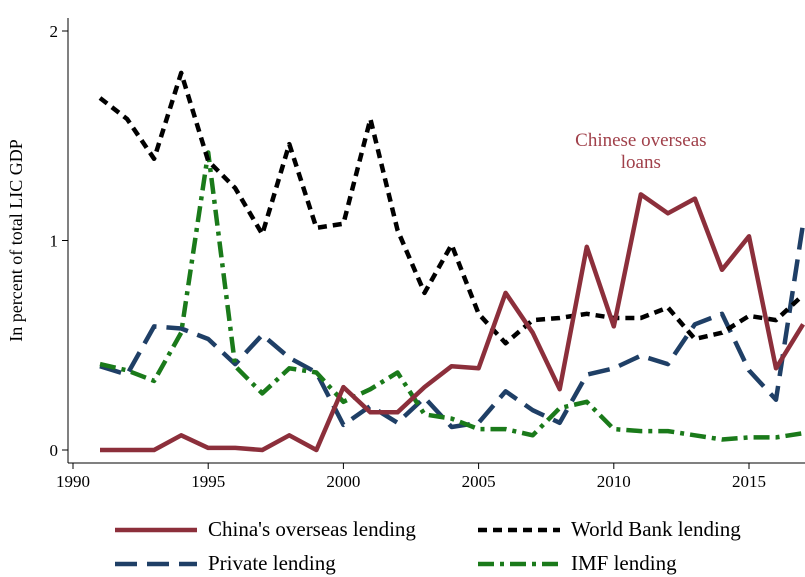 The height and width of the screenshot is (577, 805). I want to click on x-ticks: 1990 1995 2000 2005 2010 2015, so click(411, 477).